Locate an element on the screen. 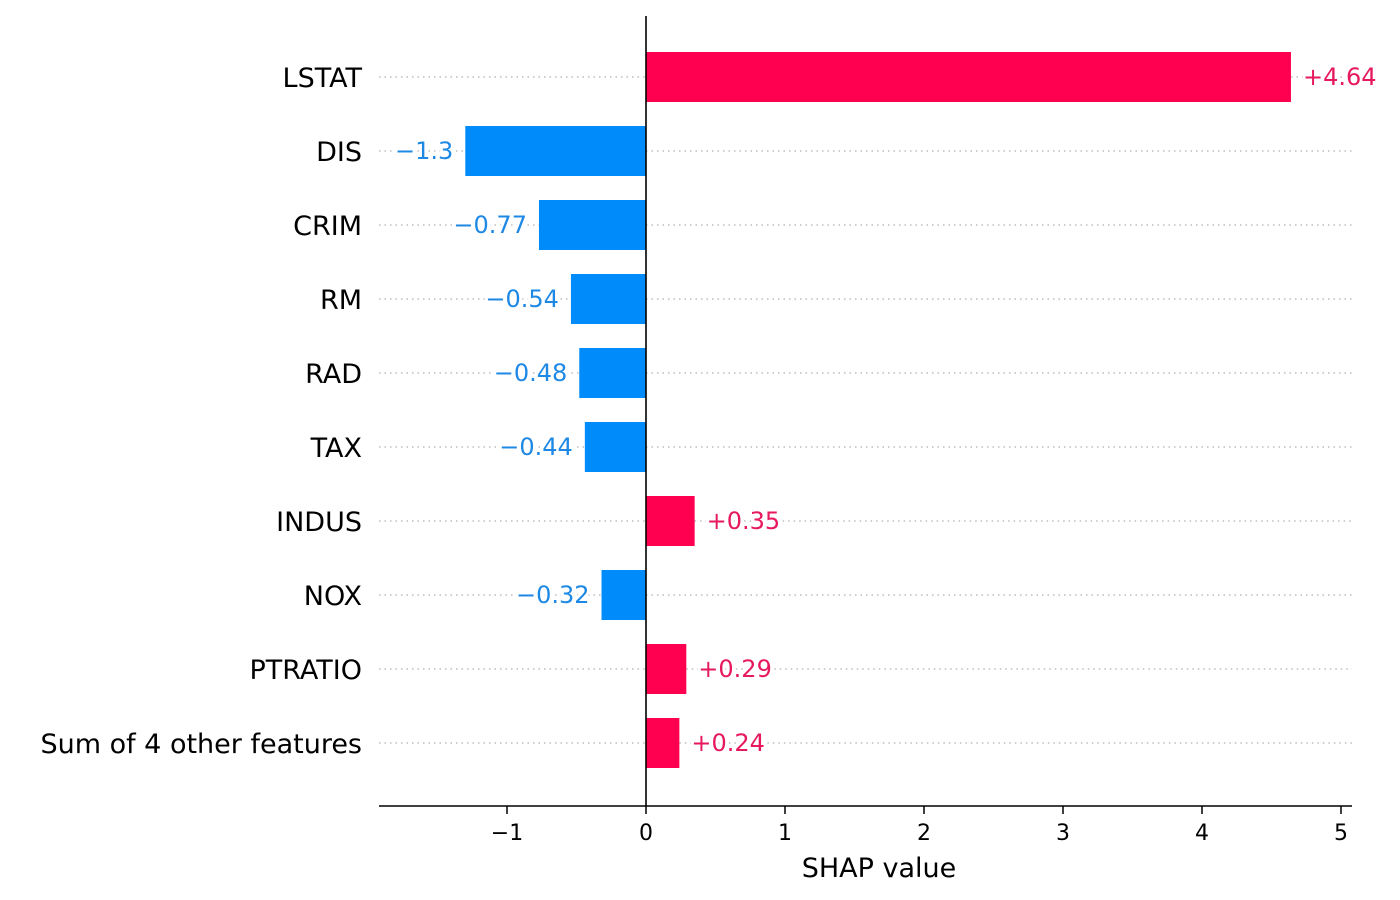 The width and height of the screenshot is (1400, 900). feature-label: Sum of 4 other features is located at coordinates (201, 744).